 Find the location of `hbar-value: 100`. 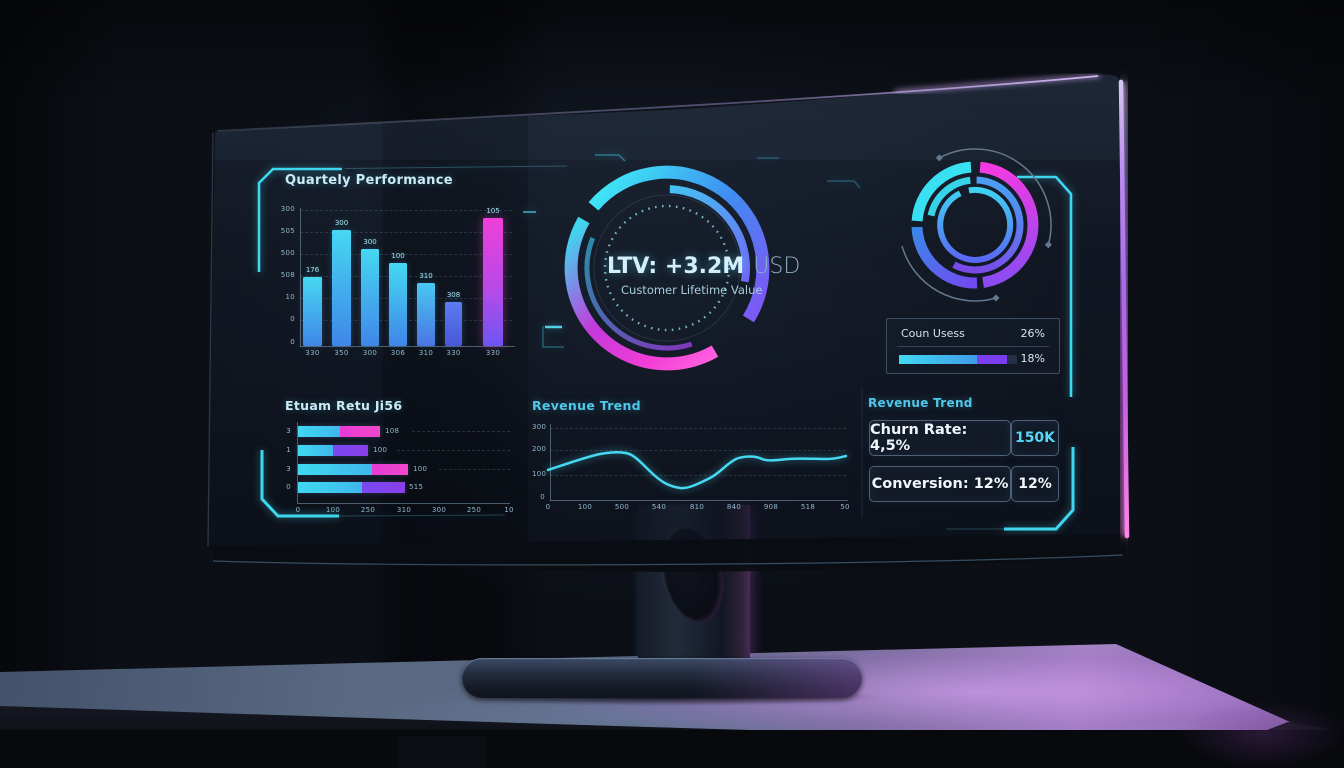

hbar-value: 100 is located at coordinates (380, 450).